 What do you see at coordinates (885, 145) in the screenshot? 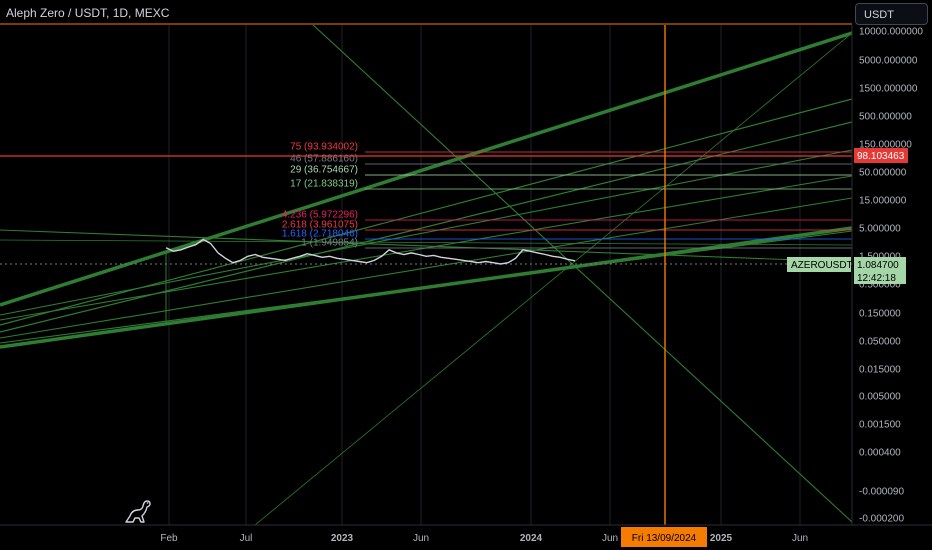
I see `price-tick-label: 150.000000` at bounding box center [885, 145].